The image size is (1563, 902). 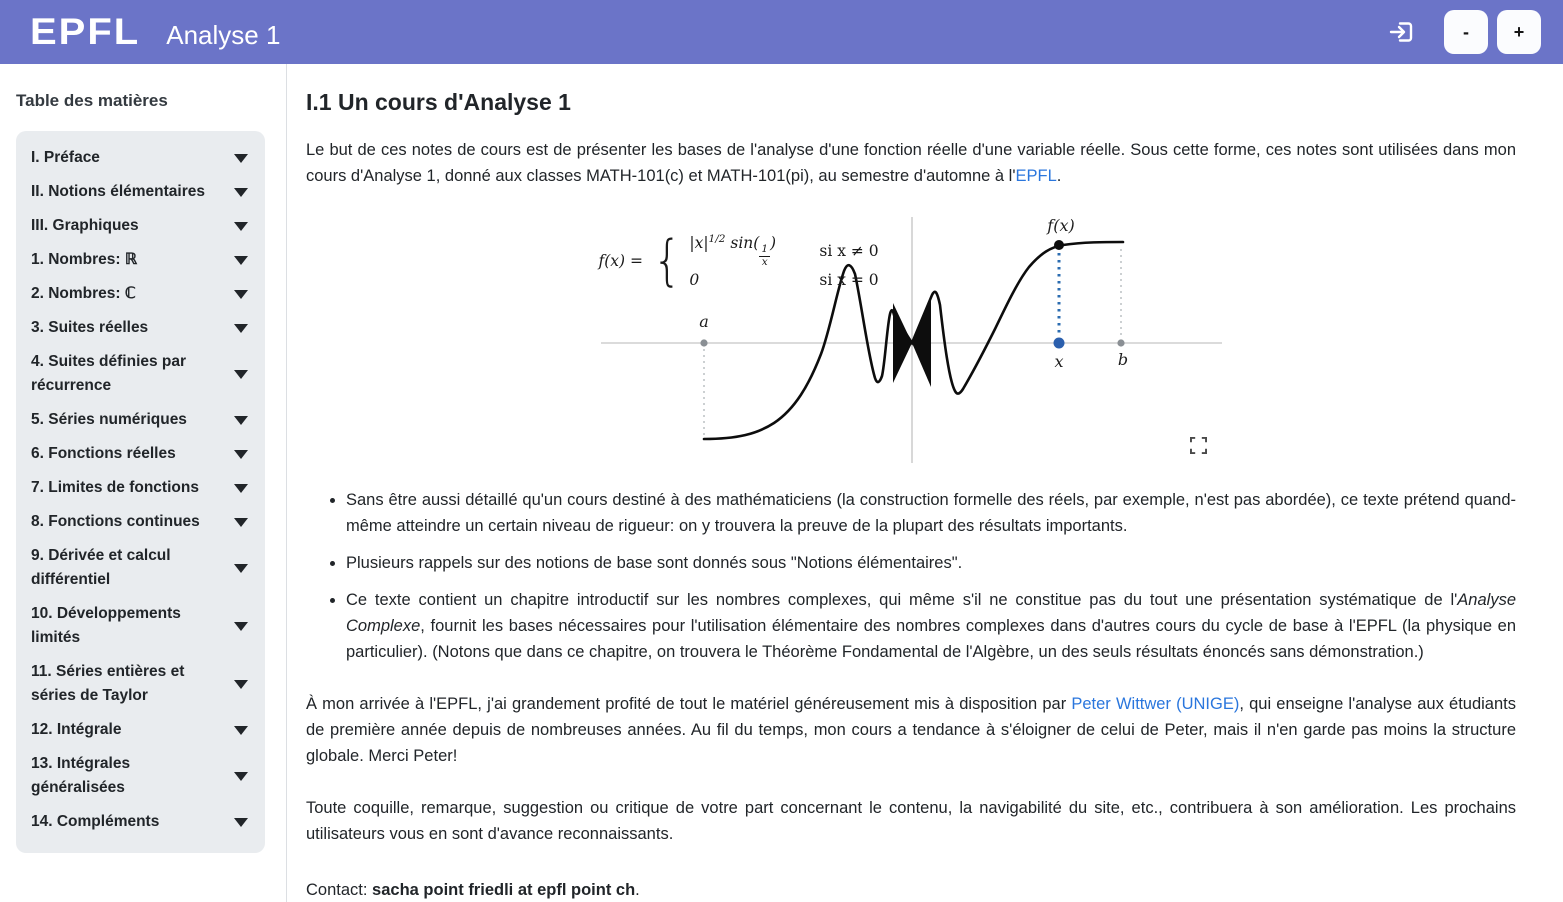 What do you see at coordinates (921, 343) in the screenshot?
I see `oscillation-envelope-right` at bounding box center [921, 343].